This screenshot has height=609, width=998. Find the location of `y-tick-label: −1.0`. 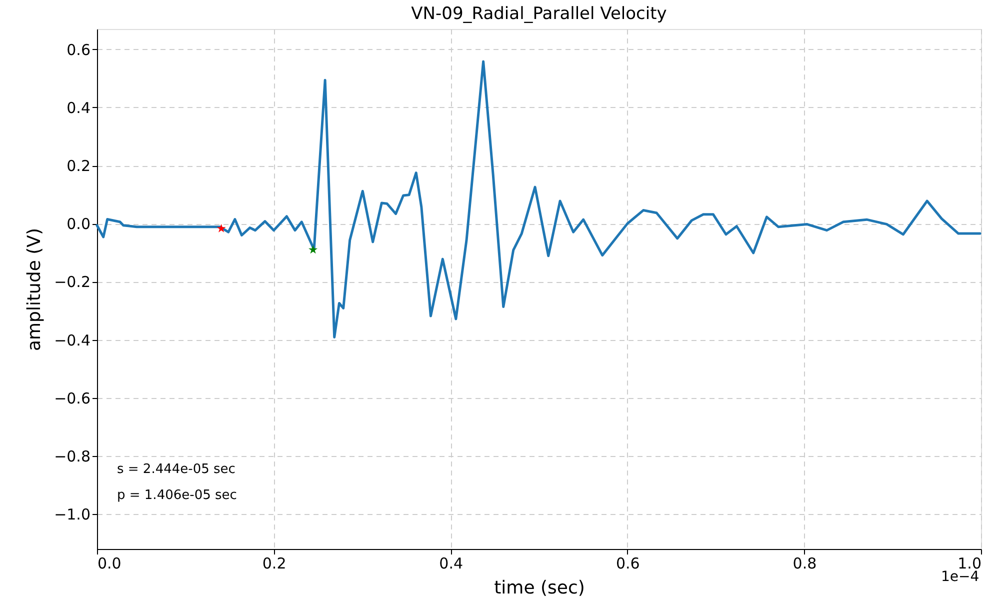

y-tick-label: −1.0 is located at coordinates (72, 515).